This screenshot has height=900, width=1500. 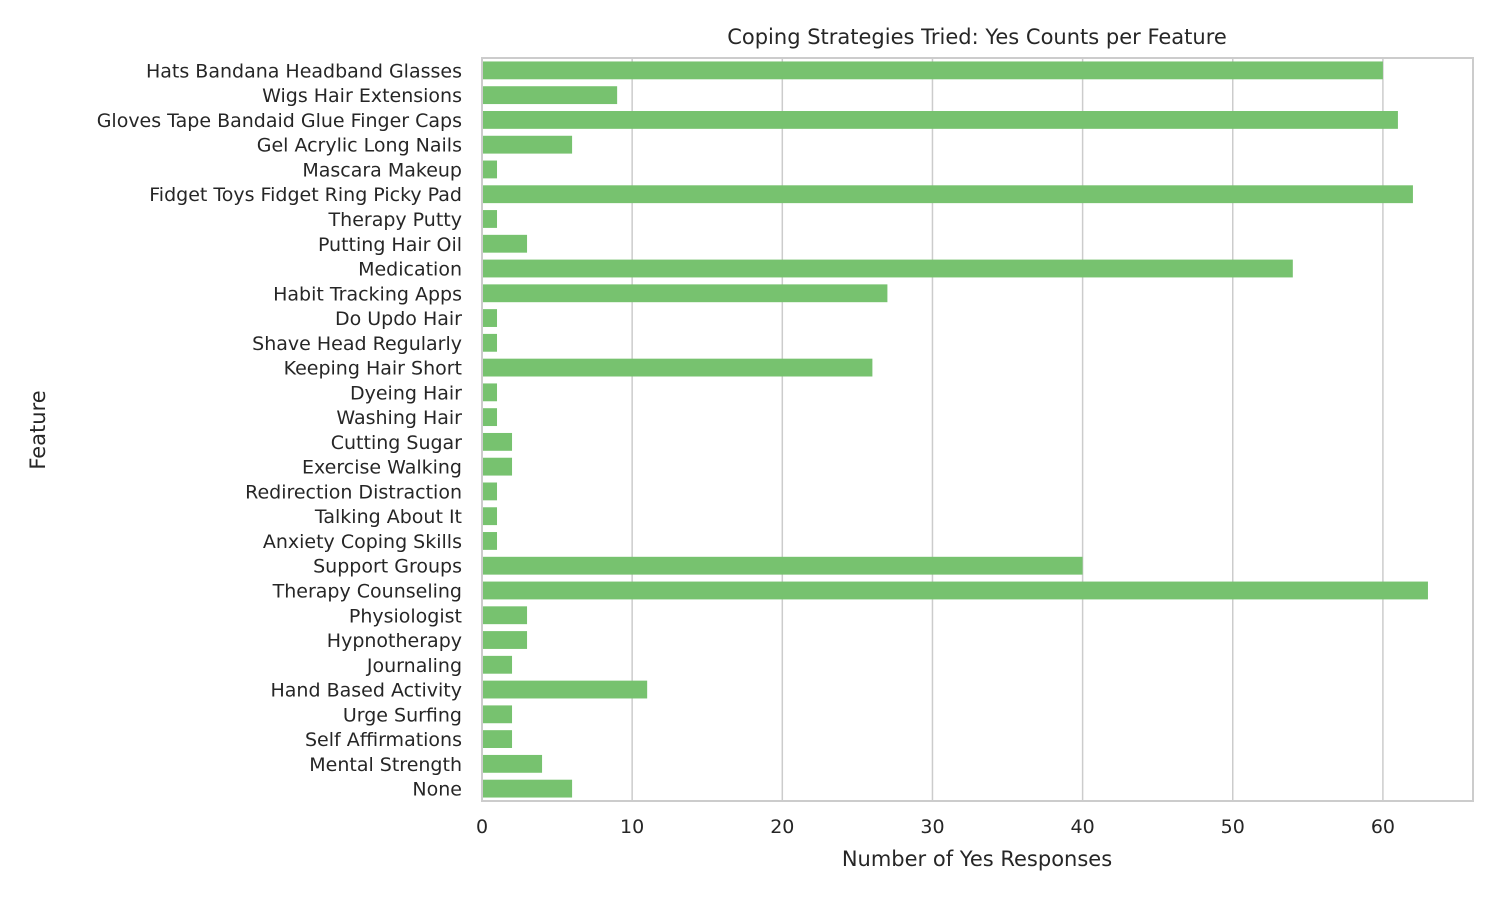 I want to click on y-tick-label: Shave Head Regularly, so click(x=357, y=344).